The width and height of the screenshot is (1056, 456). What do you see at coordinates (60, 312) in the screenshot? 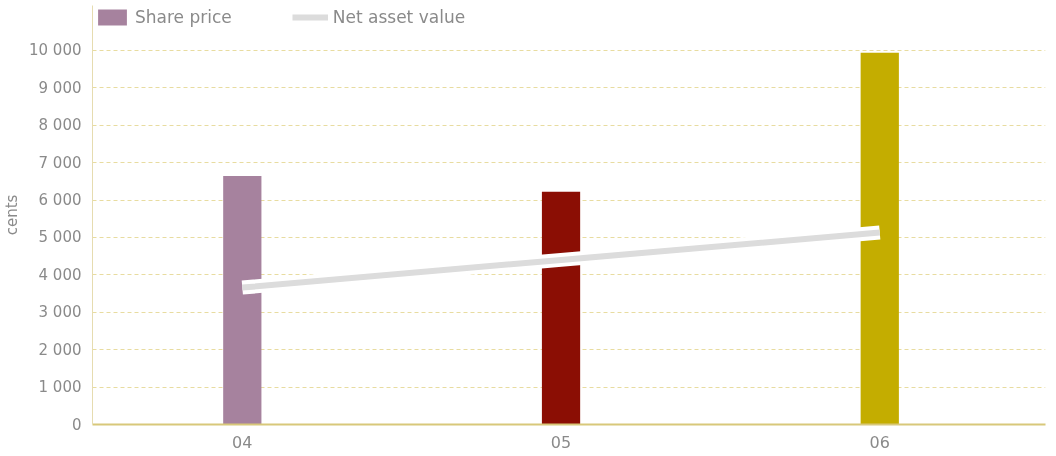
I see `y-tick-label: 3 000` at bounding box center [60, 312].